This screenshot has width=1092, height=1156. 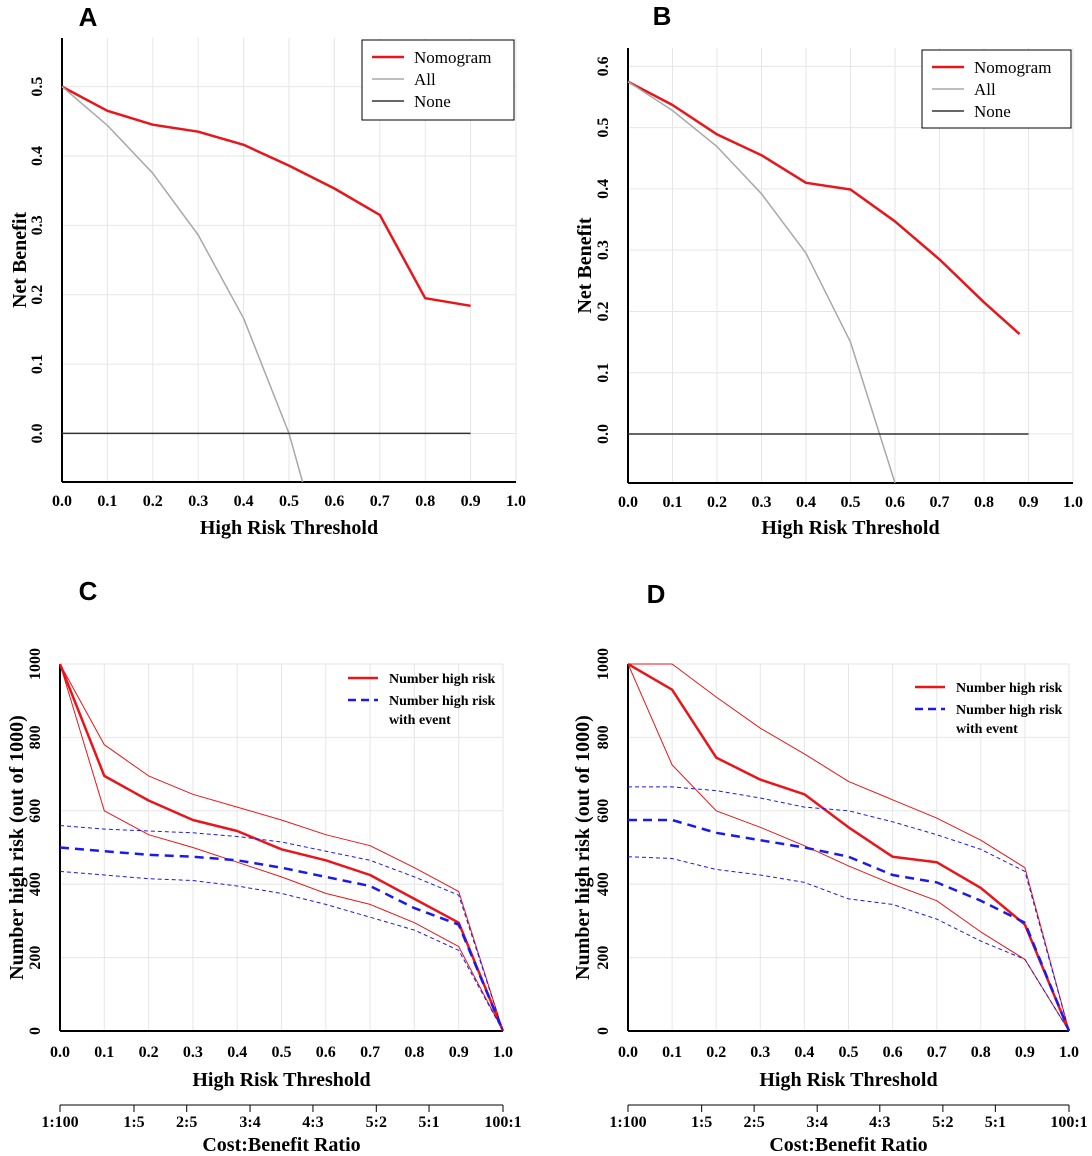 What do you see at coordinates (583, 847) in the screenshot?
I see `y-axis-title: Number high risk (out of 1000)` at bounding box center [583, 847].